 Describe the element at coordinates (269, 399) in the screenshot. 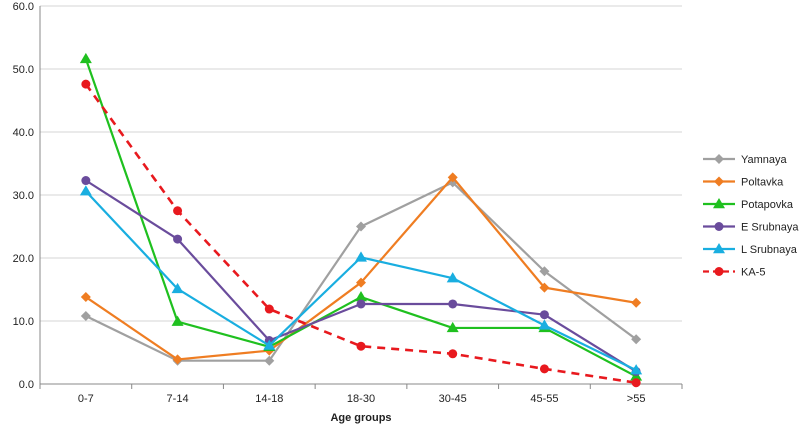

I see `x-tick-label: 14-18` at that location.